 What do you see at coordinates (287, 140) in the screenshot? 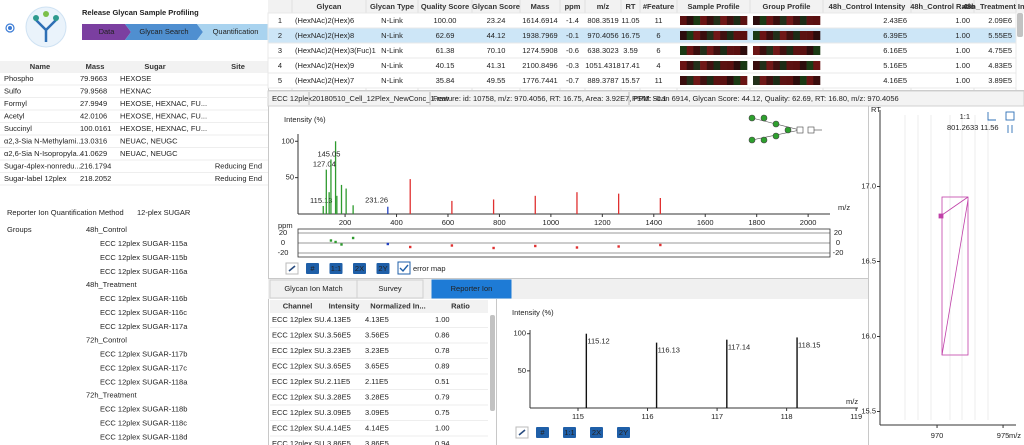
I see `y-tick-label: 100` at bounding box center [287, 140].